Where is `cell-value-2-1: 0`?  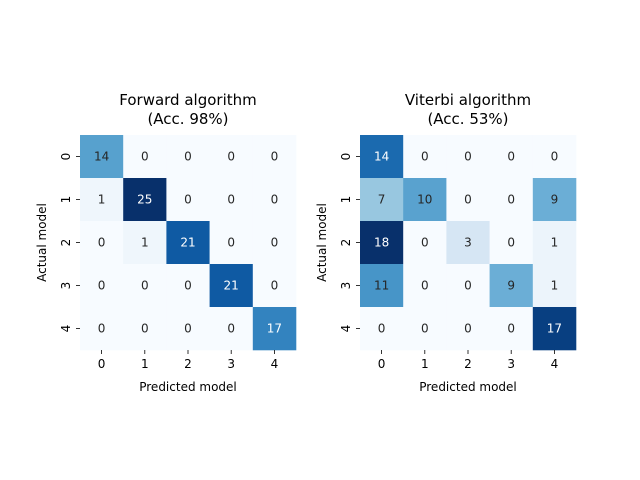 cell-value-2-1: 0 is located at coordinates (425, 243).